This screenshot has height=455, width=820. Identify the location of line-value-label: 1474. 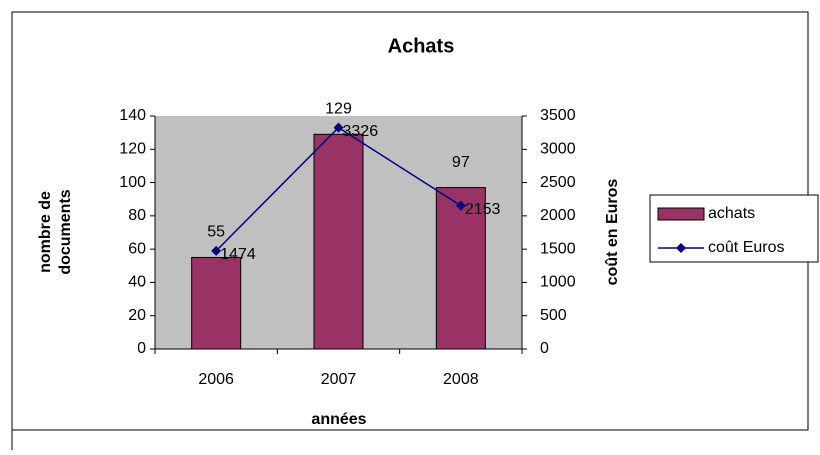
(238, 254).